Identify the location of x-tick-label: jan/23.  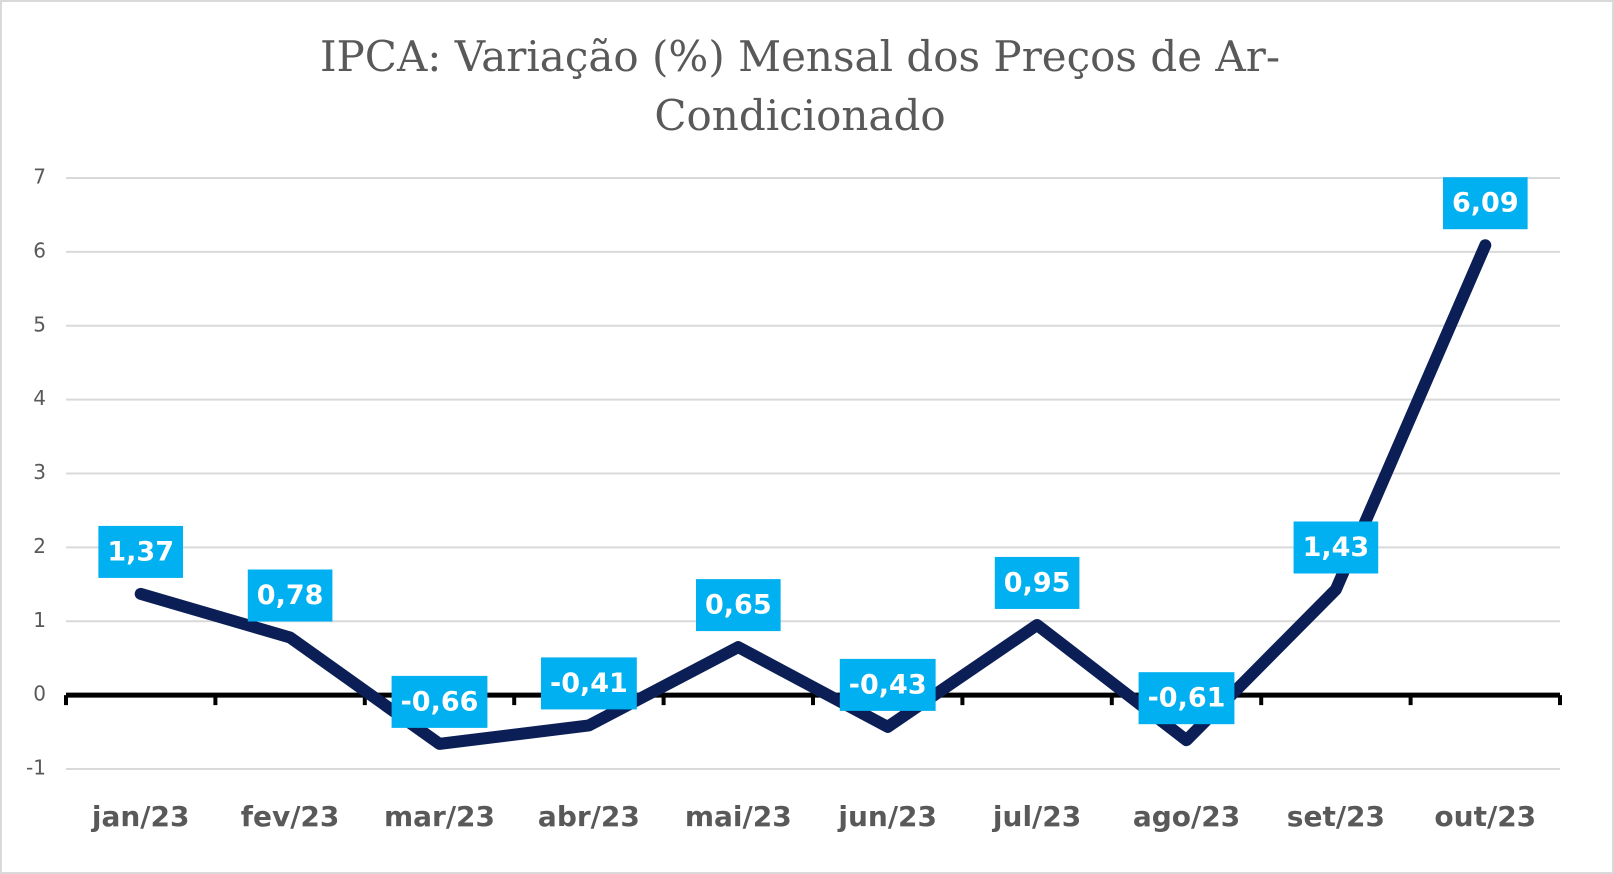
(140, 816).